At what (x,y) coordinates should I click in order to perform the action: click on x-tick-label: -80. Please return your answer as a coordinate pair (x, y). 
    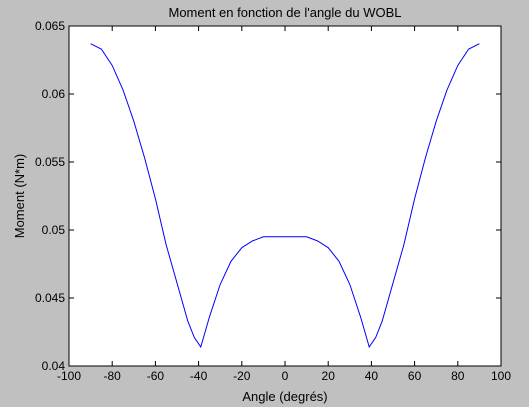
    Looking at the image, I should click on (113, 376).